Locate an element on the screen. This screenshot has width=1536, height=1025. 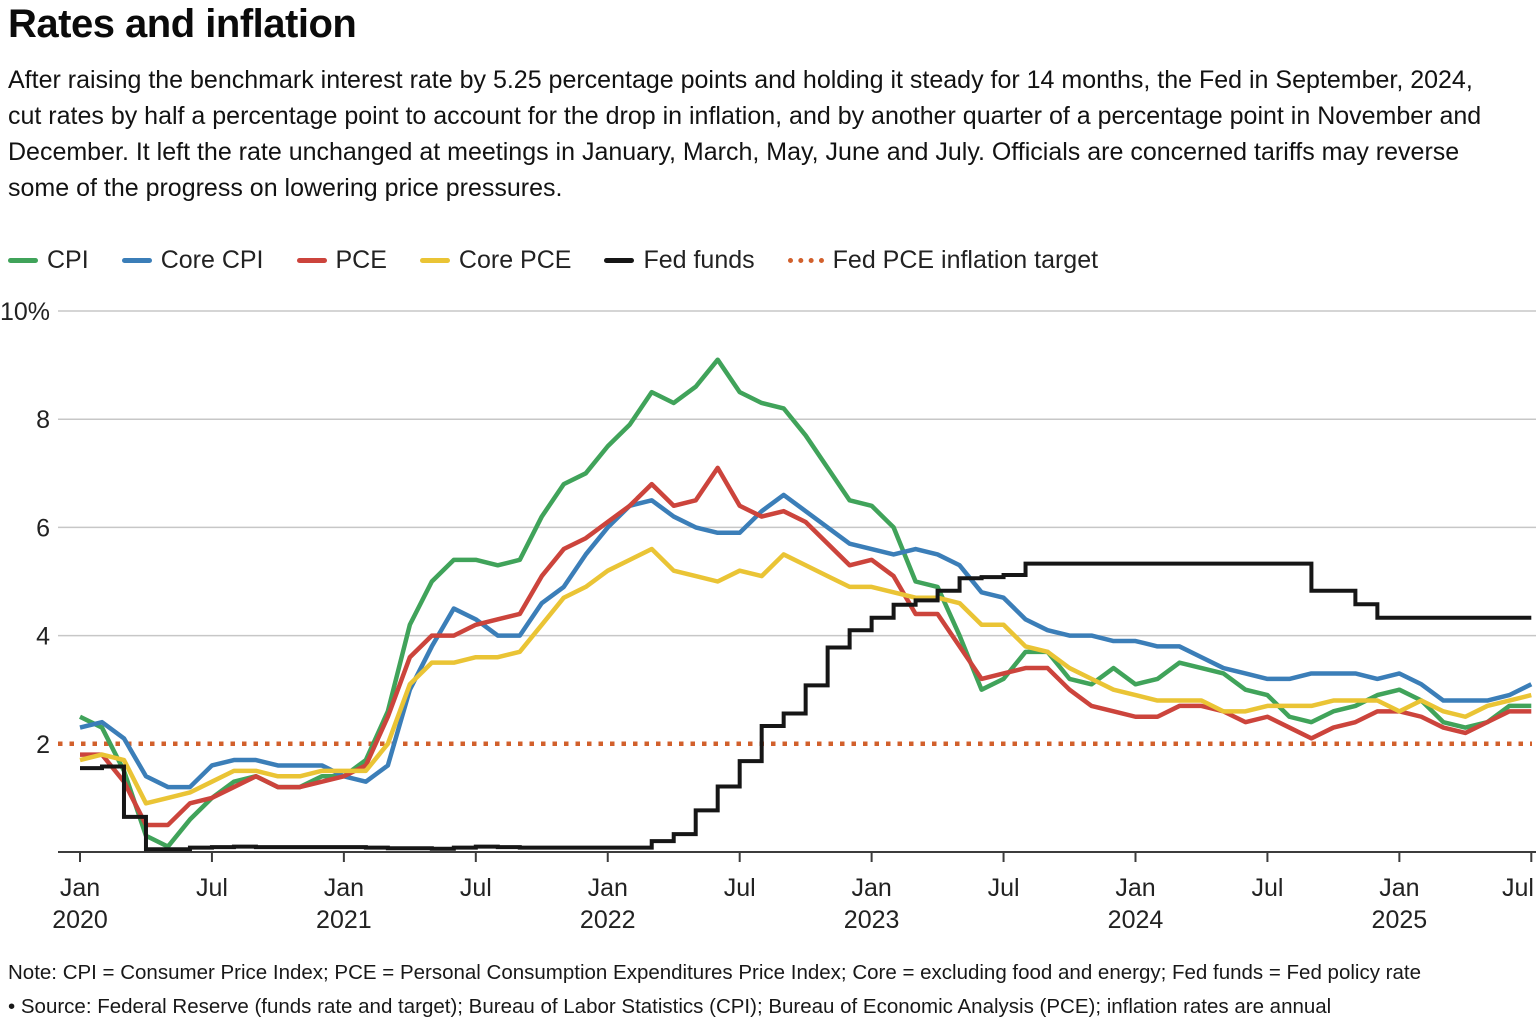
legend-label-core-cpi: Core CPI is located at coordinates (212, 260).